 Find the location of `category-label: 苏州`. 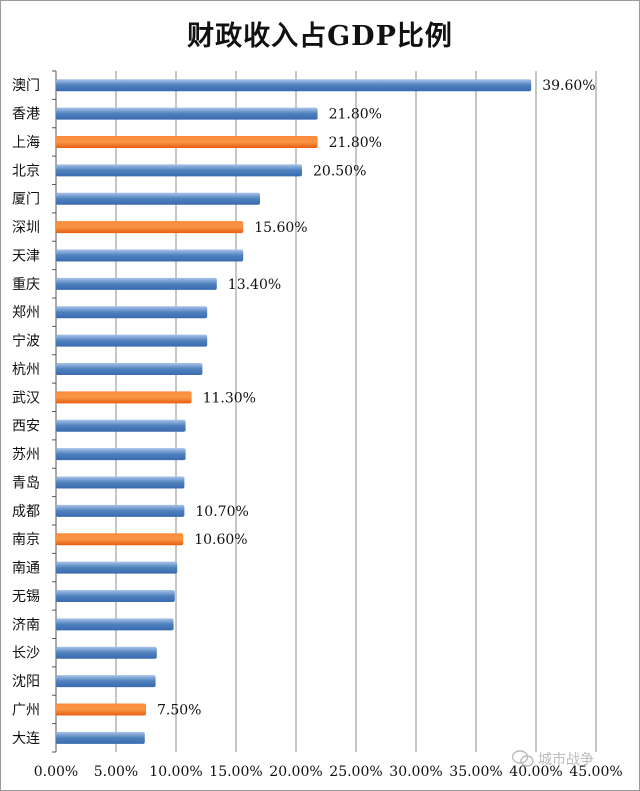

category-label: 苏州 is located at coordinates (26, 455).